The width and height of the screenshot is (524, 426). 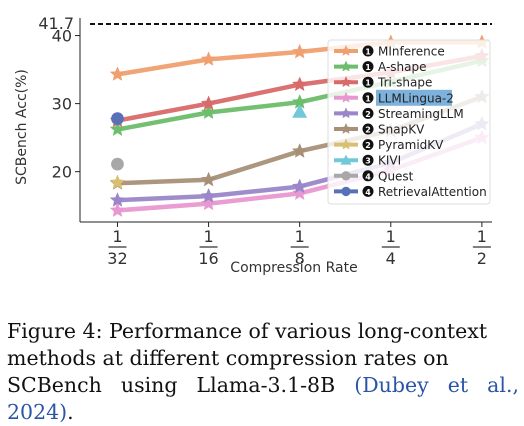 I want to click on x-tick-denominator: 16, so click(x=208, y=258).